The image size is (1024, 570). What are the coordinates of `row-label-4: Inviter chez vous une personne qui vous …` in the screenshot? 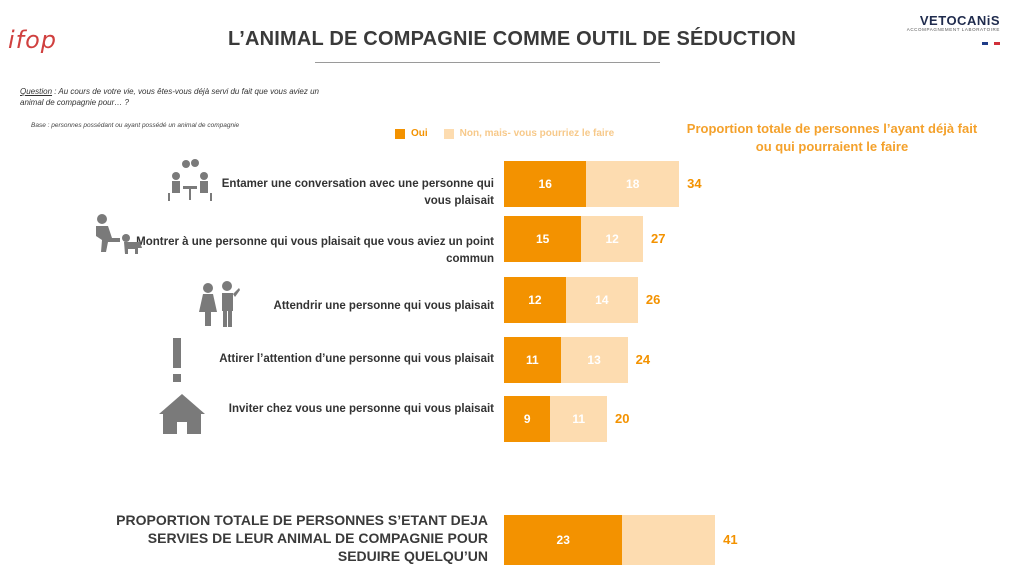 It's located at (361, 409).